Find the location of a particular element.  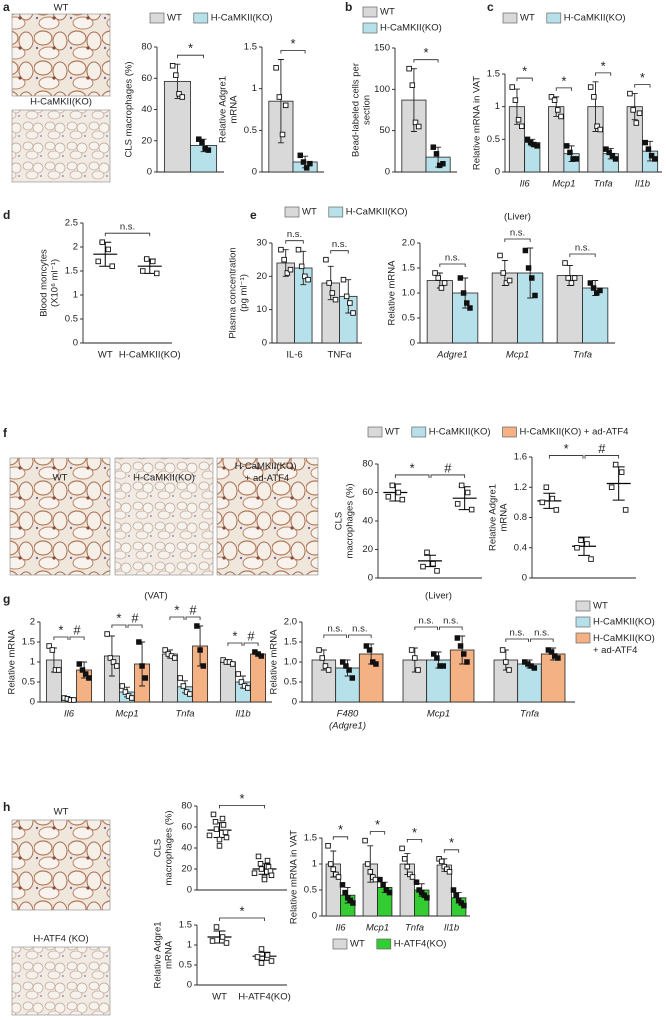

x-tick-label: Il1b is located at coordinates (642, 184).